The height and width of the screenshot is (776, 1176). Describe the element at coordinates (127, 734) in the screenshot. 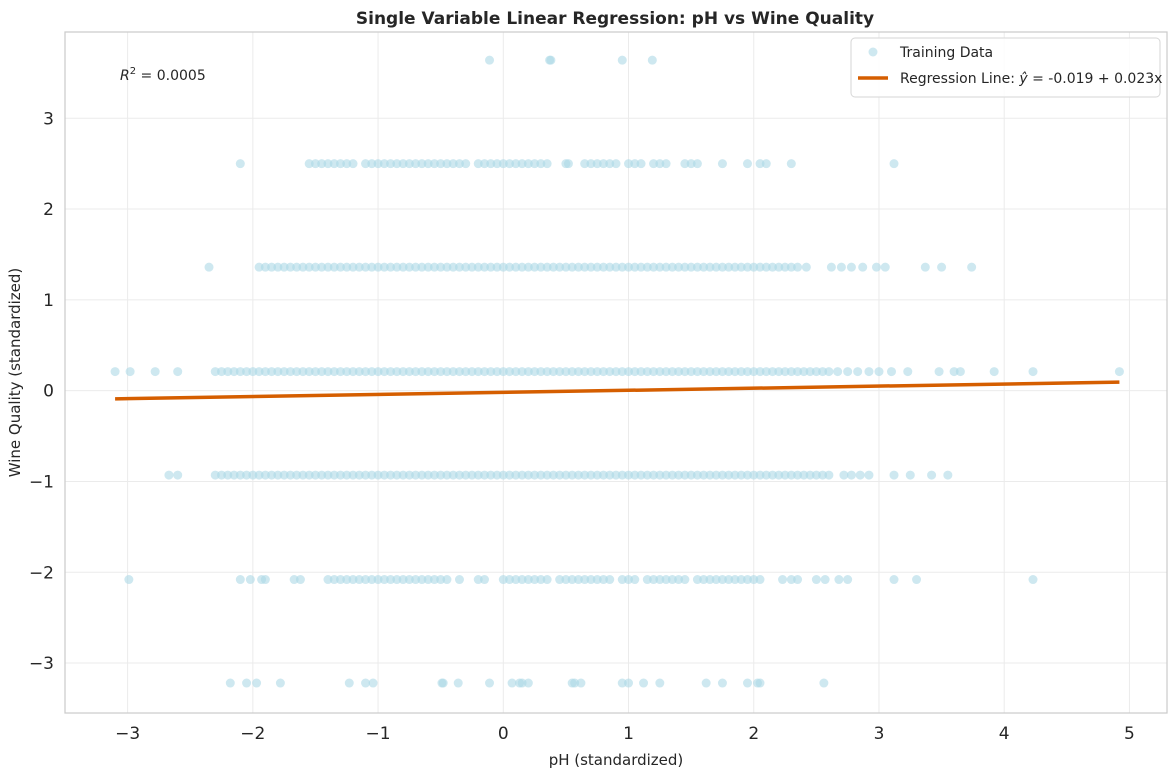

I see `x-tick-label: −3` at that location.